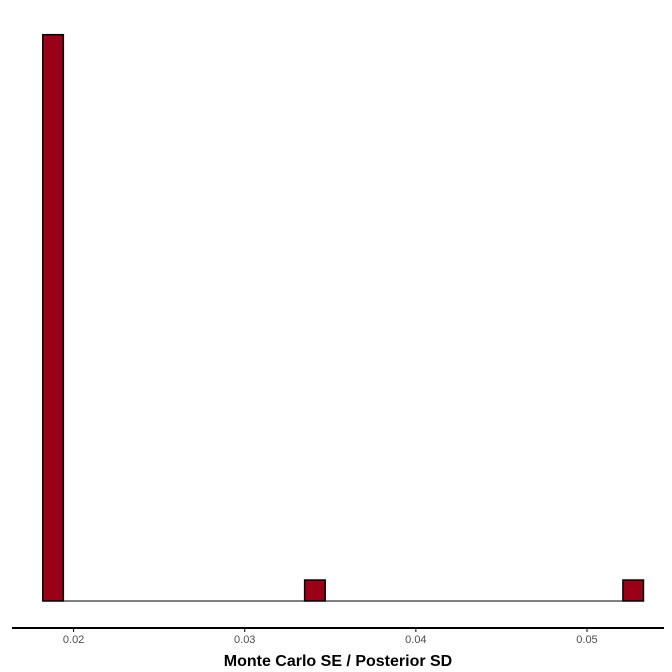  I want to click on x-axis-title: Monte Carlo SE / Posterior SD, so click(338, 661).